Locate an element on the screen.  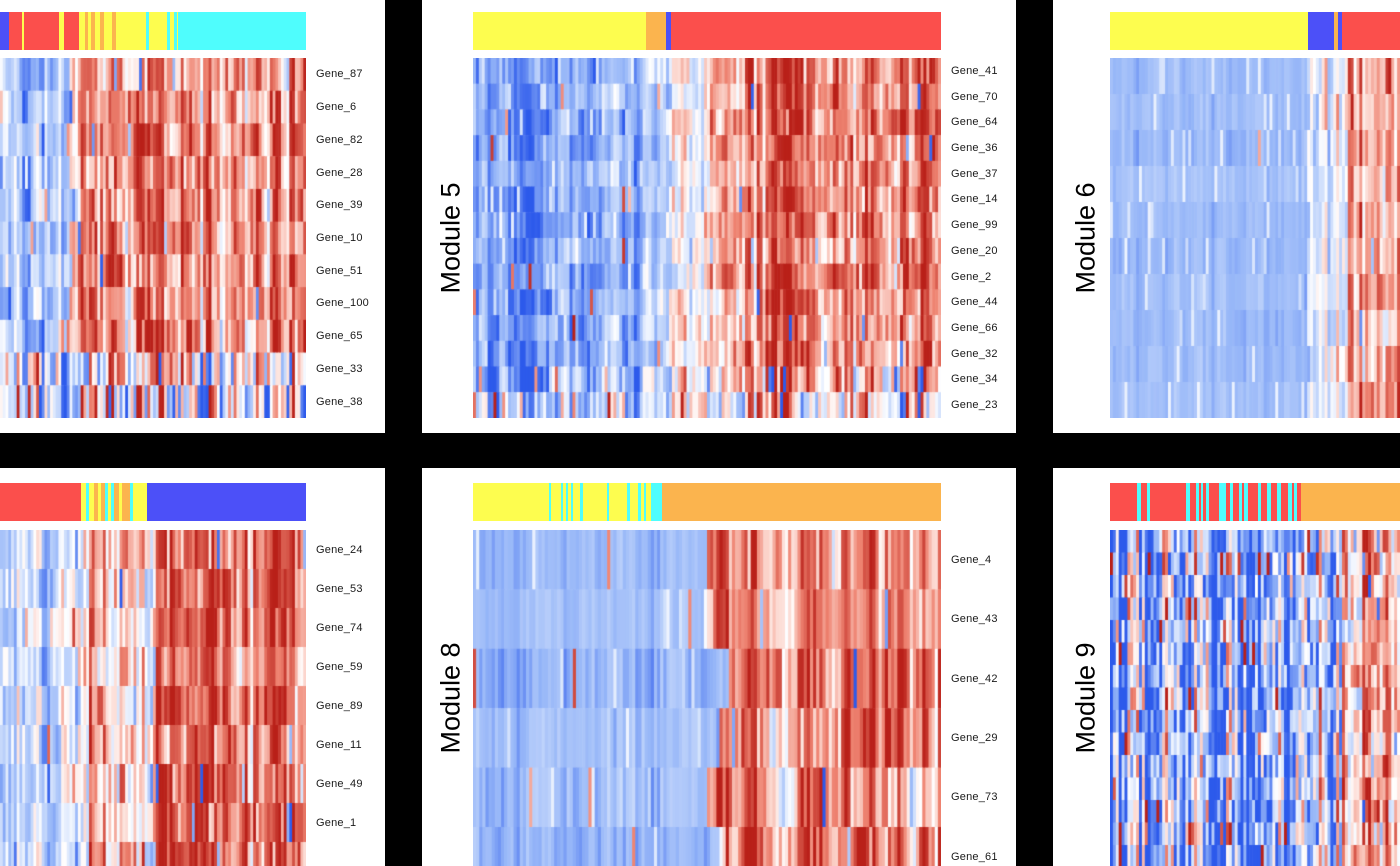
gene-label: Gene_65 is located at coordinates (339, 336).